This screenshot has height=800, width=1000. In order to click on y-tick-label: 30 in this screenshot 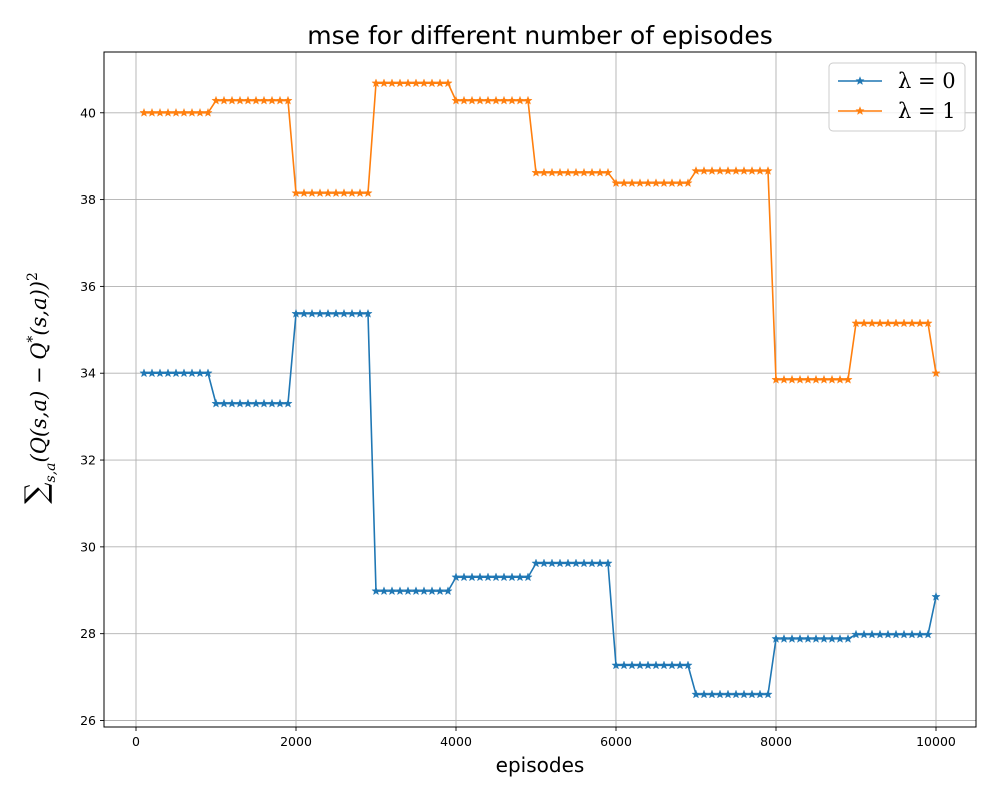, I will do `click(88, 546)`.